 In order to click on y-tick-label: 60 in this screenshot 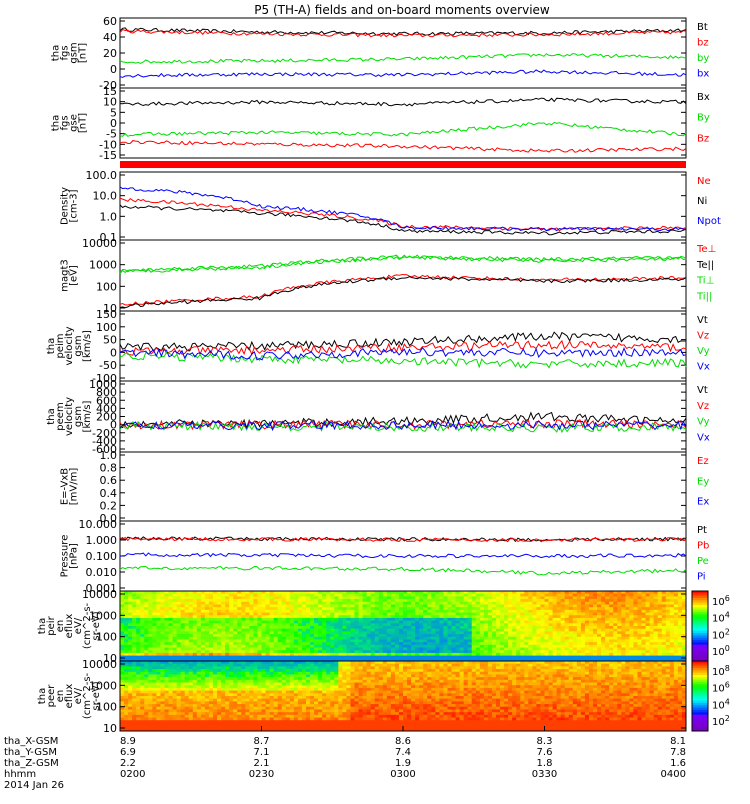, I will do `click(110, 21)`.